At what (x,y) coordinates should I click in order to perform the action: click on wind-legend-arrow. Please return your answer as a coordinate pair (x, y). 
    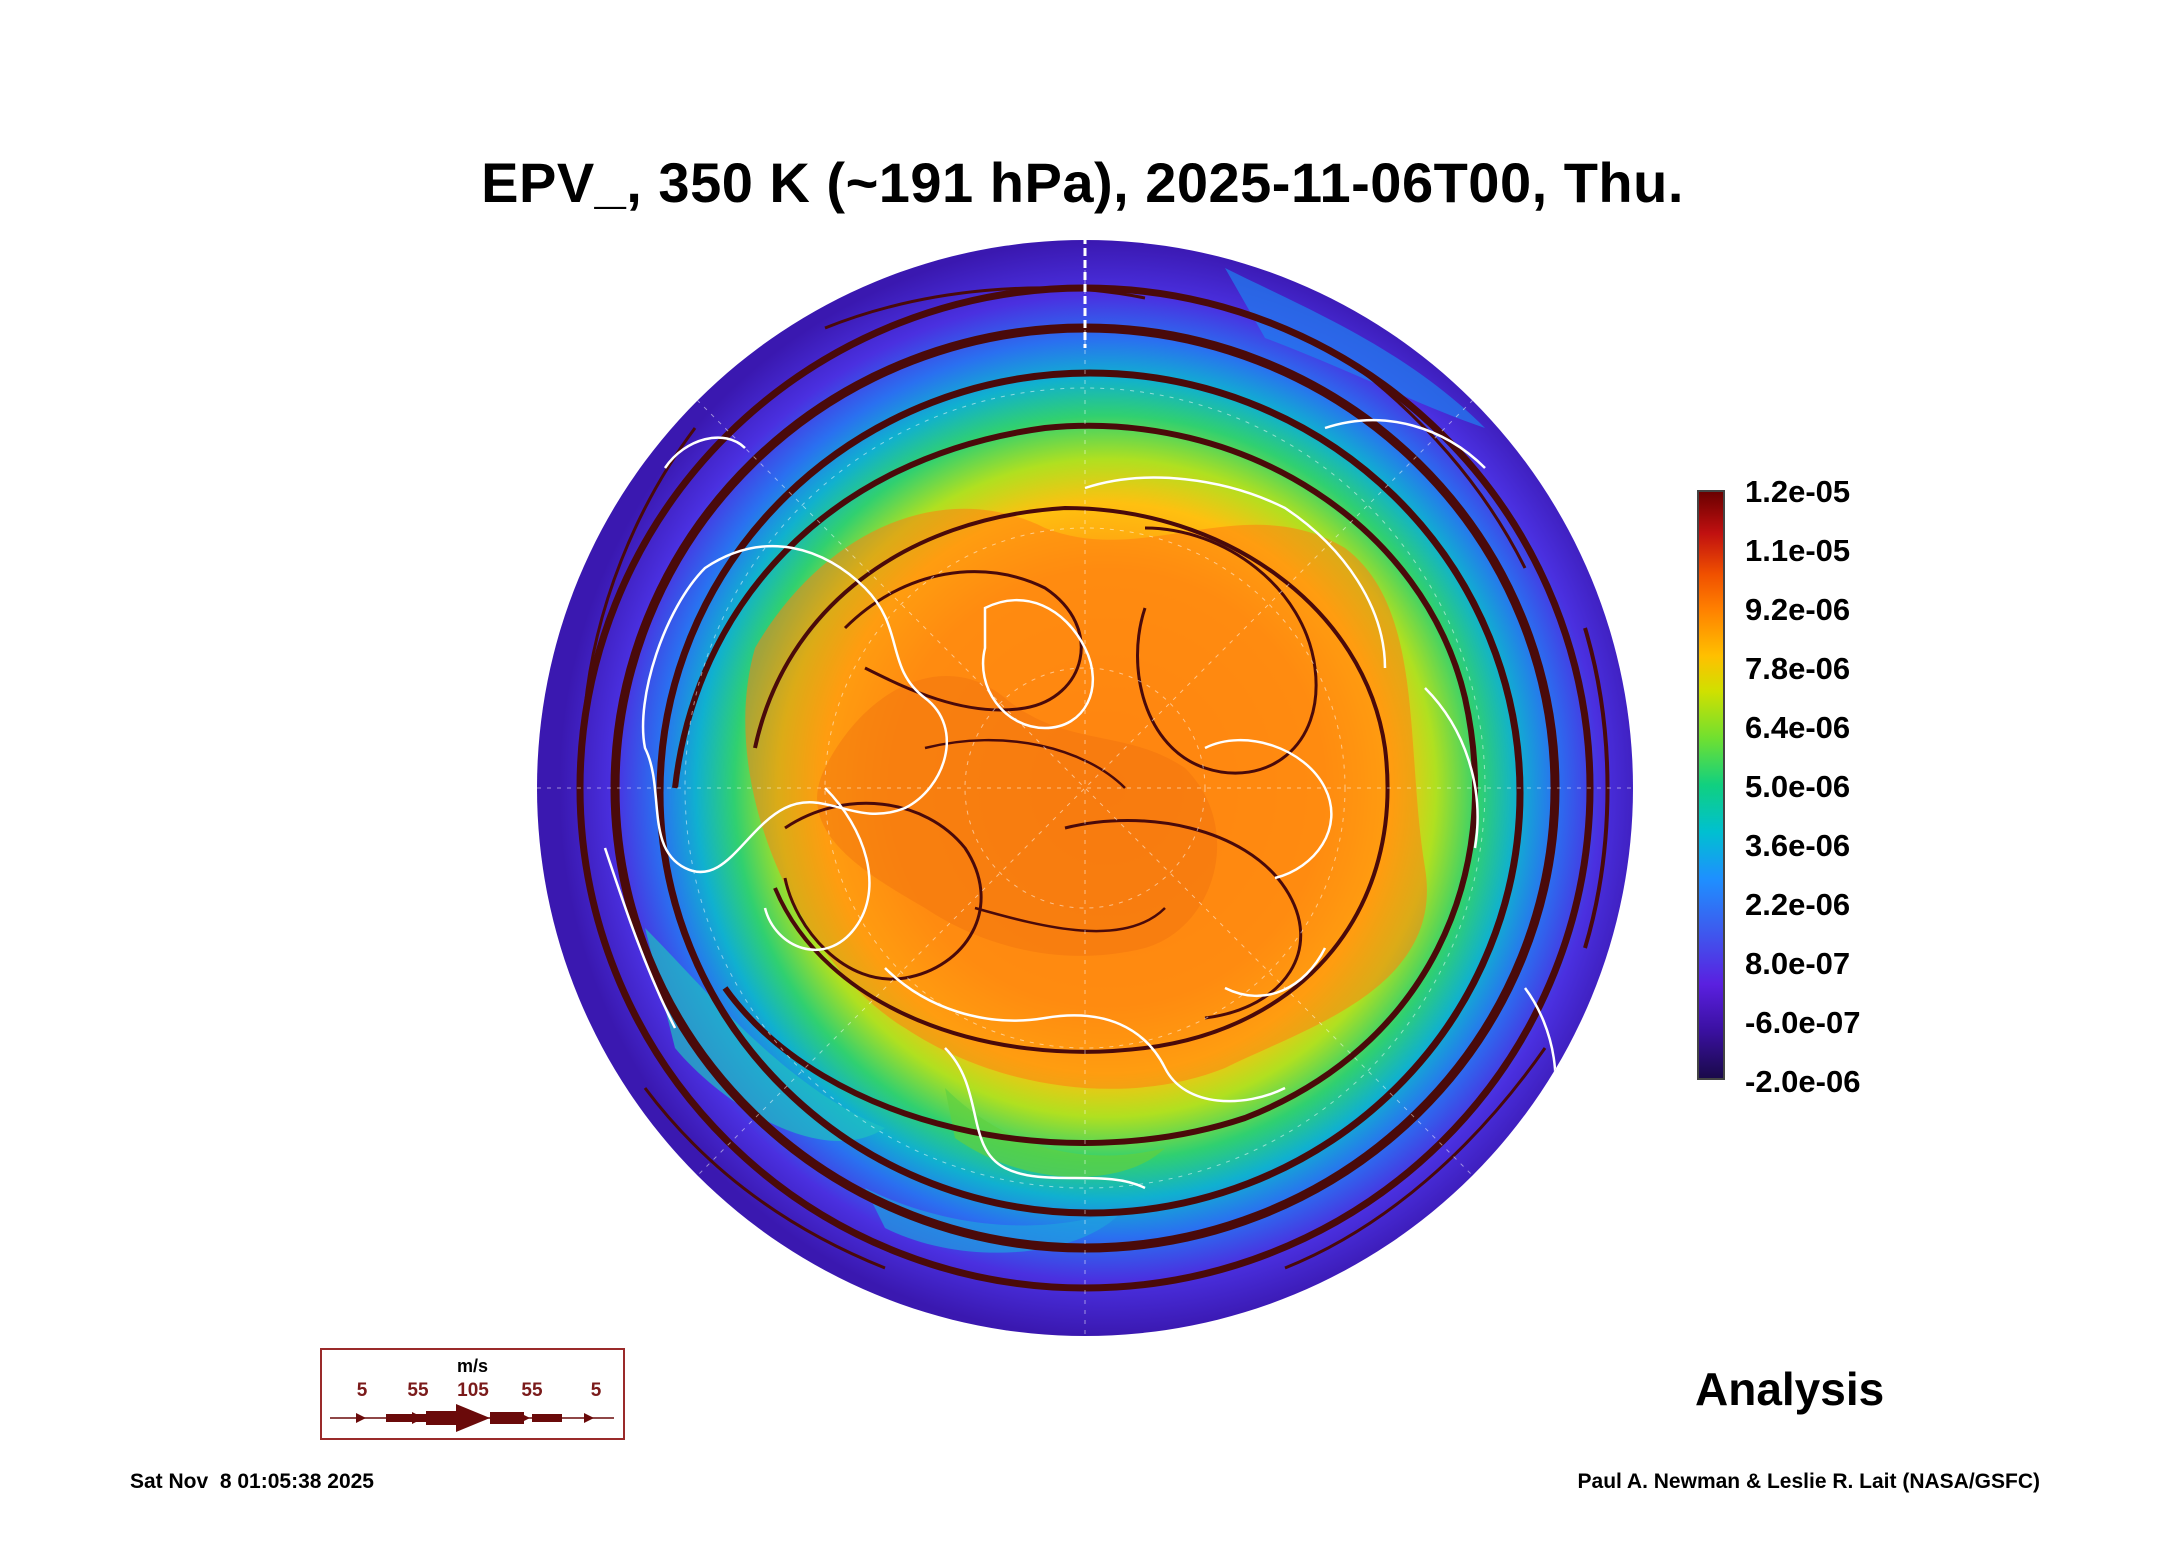
    Looking at the image, I should click on (472, 1418).